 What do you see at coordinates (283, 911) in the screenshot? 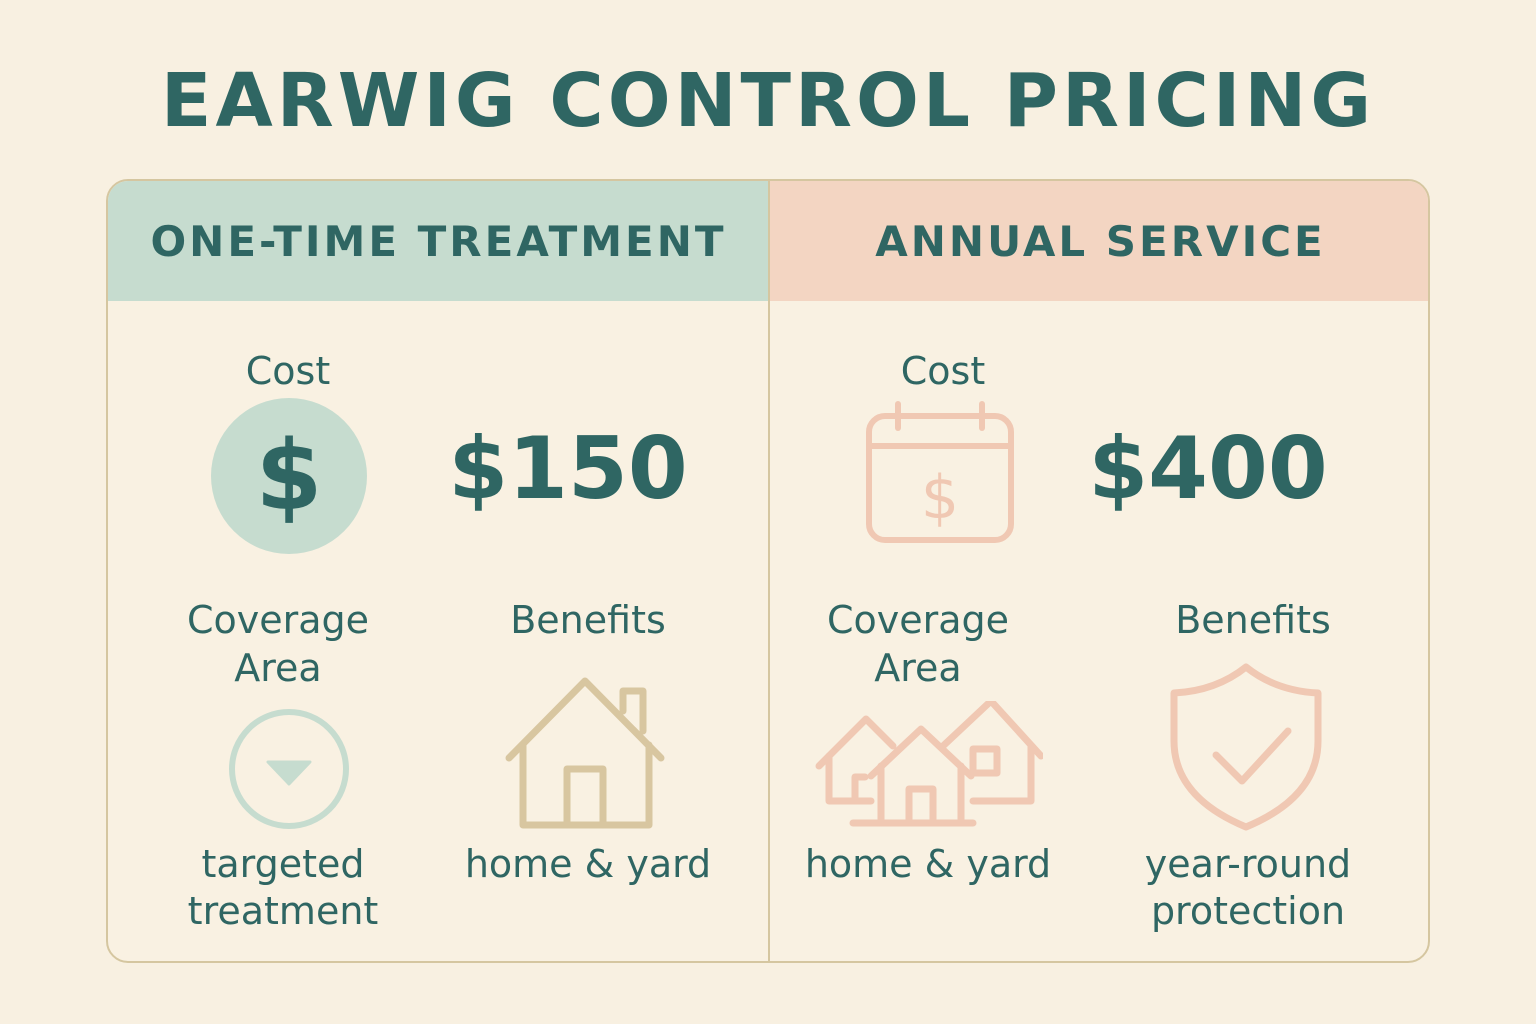
I see `coverage-value-line2: treatment` at bounding box center [283, 911].